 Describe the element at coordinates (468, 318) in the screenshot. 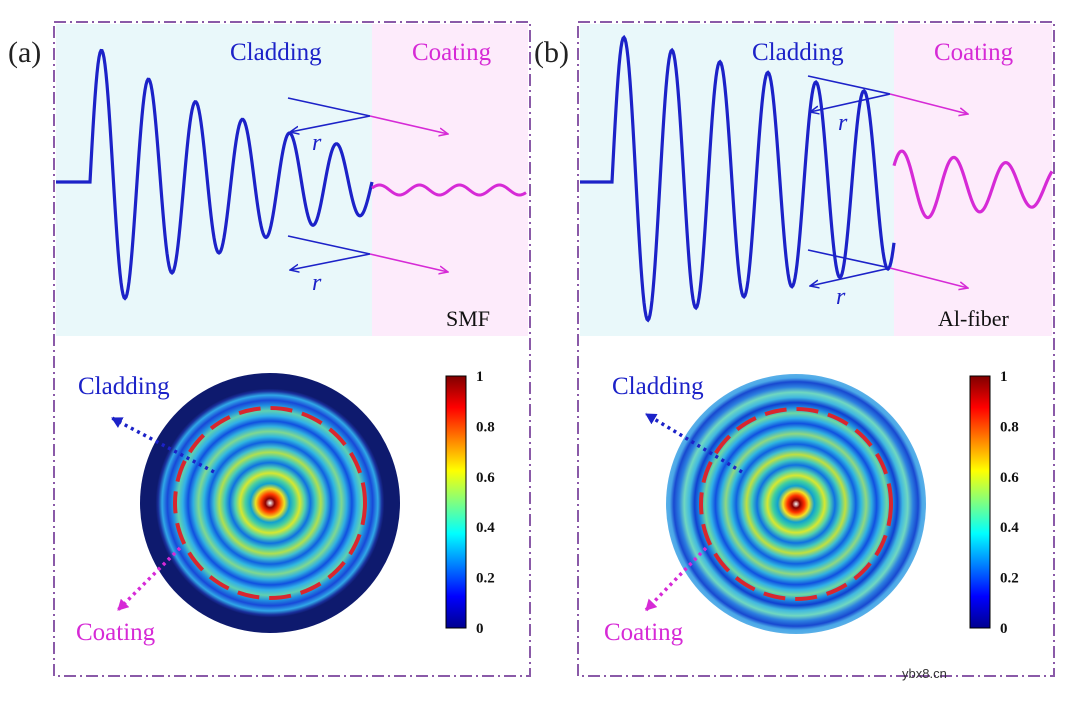

I see `panel-a-fiber-type: SMF` at that location.